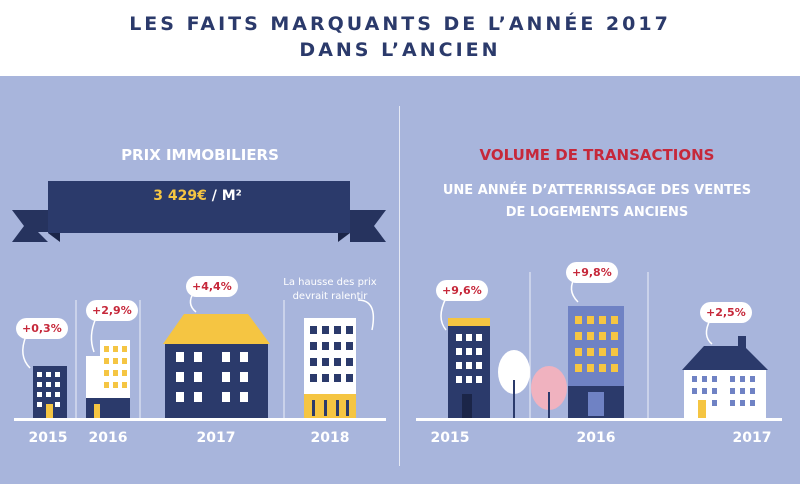 This screenshot has width=800, height=484. Describe the element at coordinates (597, 190) in the screenshot. I see `volume-subtitle-line1: UNE ANNÉE D’ATTERRISSAGE DES VENTES` at that location.